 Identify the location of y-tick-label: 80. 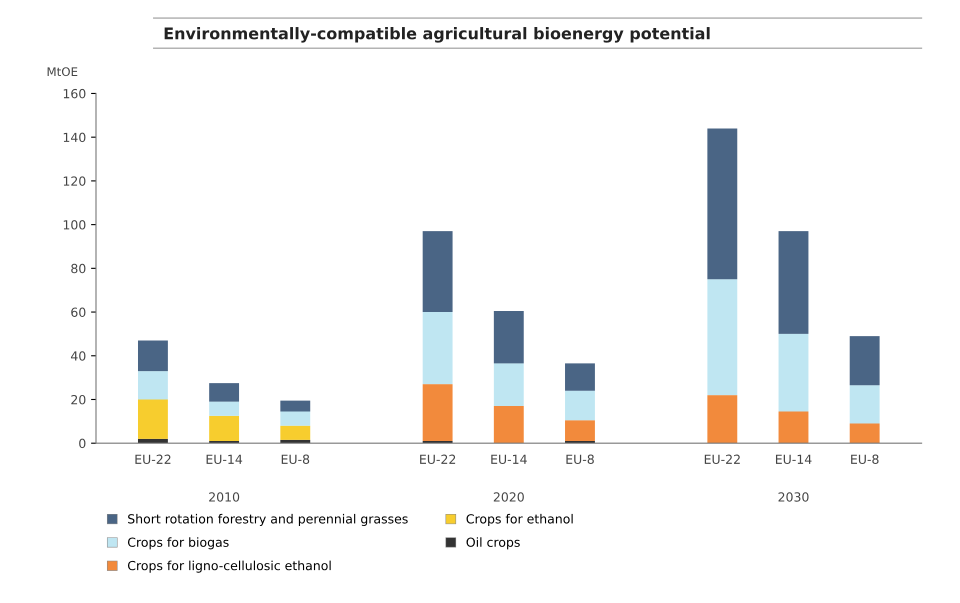
(78, 269).